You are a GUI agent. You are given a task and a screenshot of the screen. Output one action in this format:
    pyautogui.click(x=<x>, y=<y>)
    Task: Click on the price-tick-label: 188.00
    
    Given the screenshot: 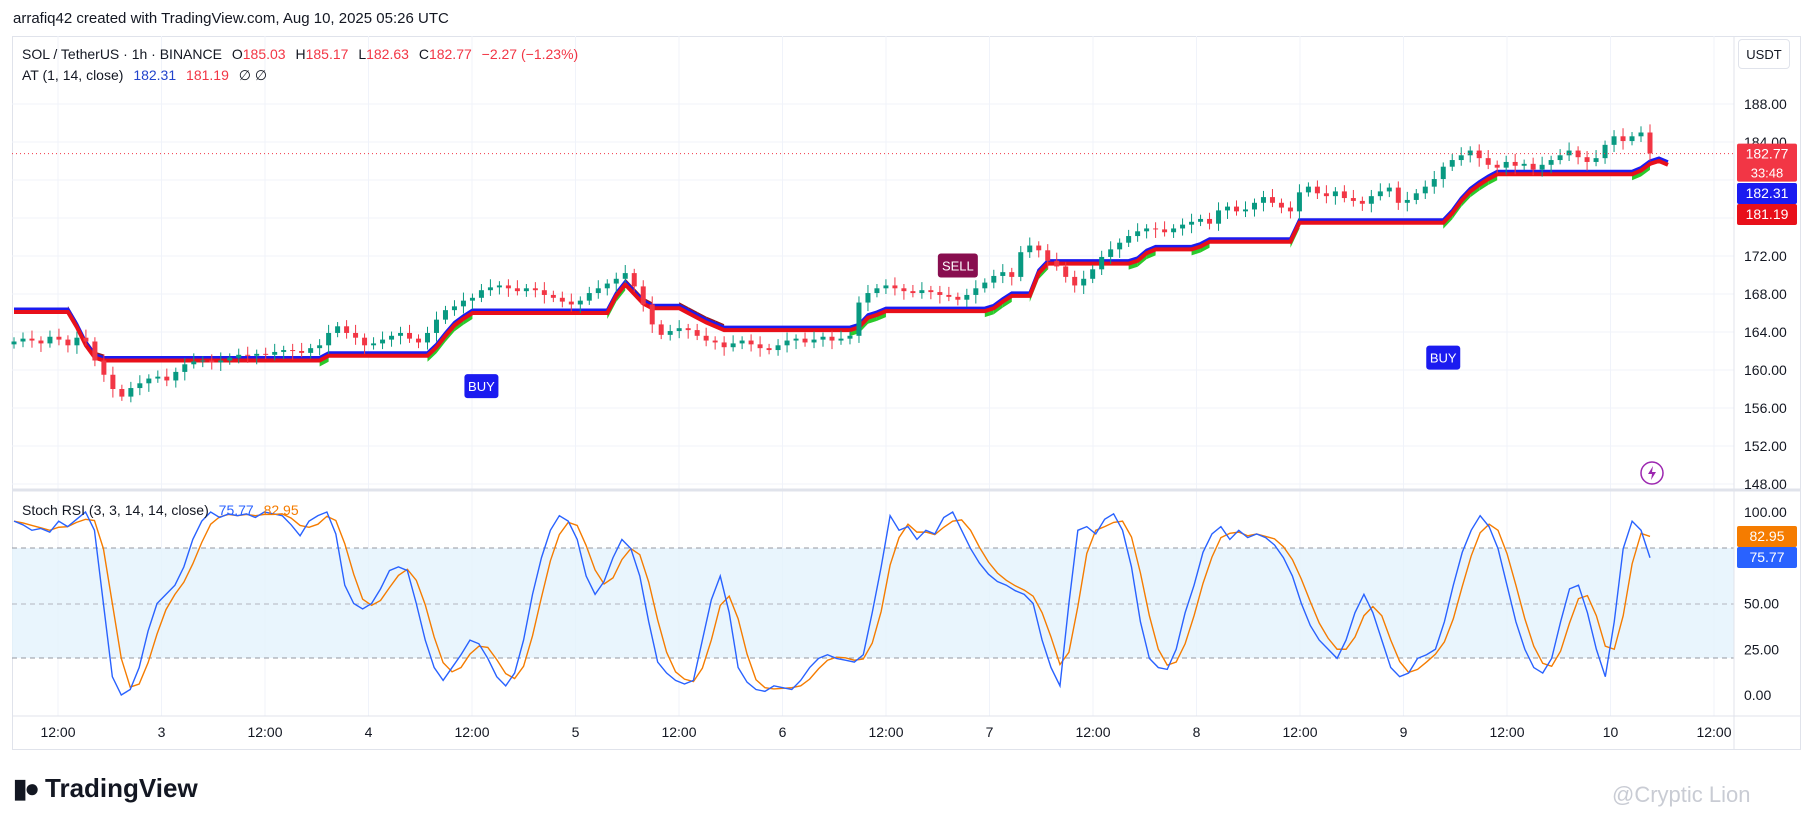 What is the action you would take?
    pyautogui.click(x=1765, y=104)
    